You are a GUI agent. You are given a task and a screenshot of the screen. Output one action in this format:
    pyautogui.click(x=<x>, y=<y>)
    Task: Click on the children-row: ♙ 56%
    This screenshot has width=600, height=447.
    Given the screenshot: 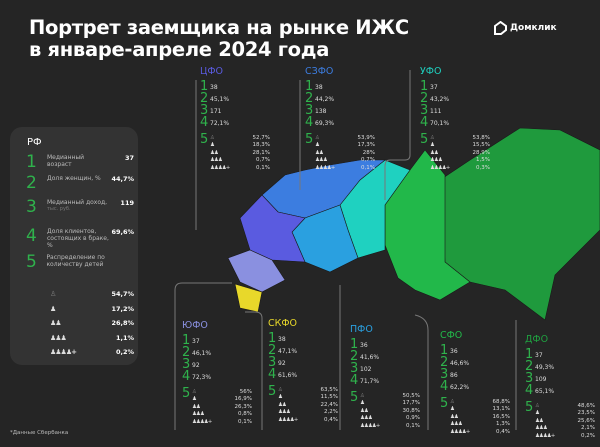 What is the action you would take?
    pyautogui.click(x=222, y=392)
    